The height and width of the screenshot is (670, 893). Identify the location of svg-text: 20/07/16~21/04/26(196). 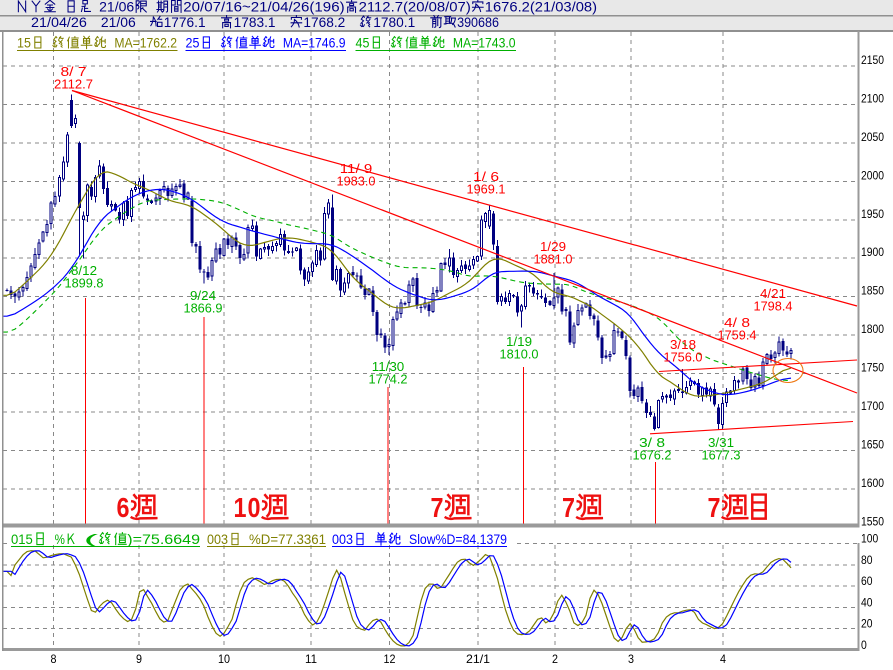
(263, 7).